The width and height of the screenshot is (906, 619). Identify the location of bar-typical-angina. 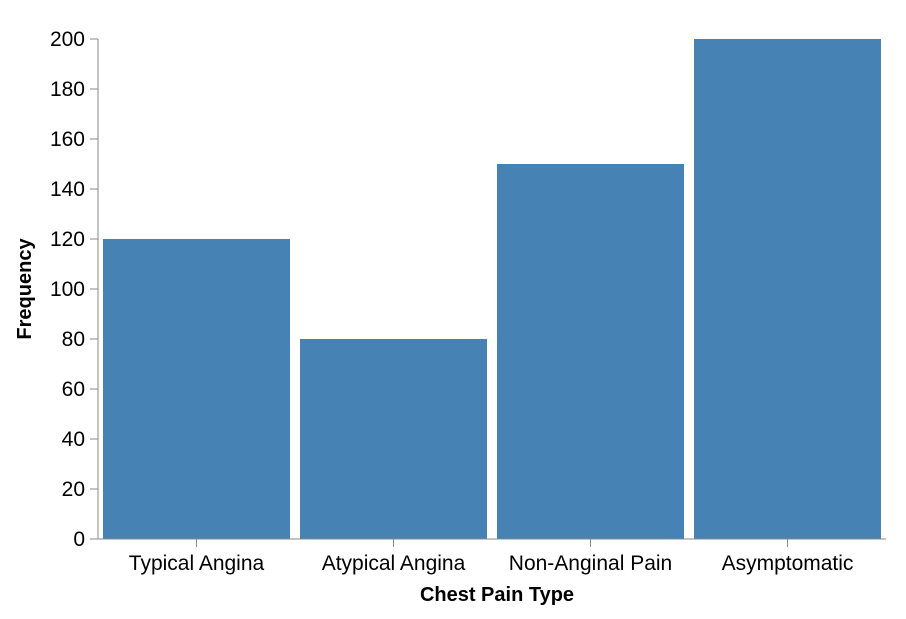
(196, 389).